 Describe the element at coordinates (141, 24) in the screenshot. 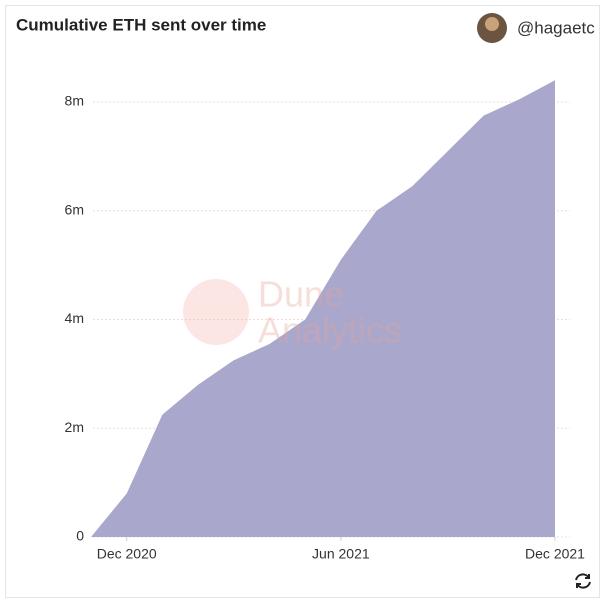

I see `chart-title: Cumulative ETH sent over time` at that location.